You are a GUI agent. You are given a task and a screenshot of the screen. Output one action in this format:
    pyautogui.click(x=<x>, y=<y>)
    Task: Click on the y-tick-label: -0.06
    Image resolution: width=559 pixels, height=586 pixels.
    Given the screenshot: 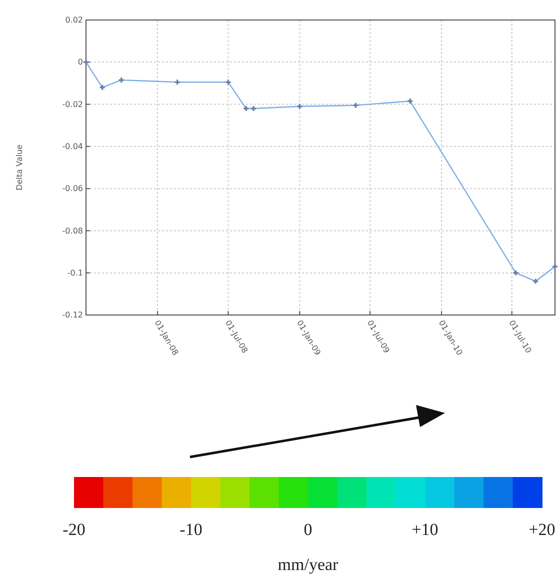 What is the action you would take?
    pyautogui.click(x=72, y=189)
    